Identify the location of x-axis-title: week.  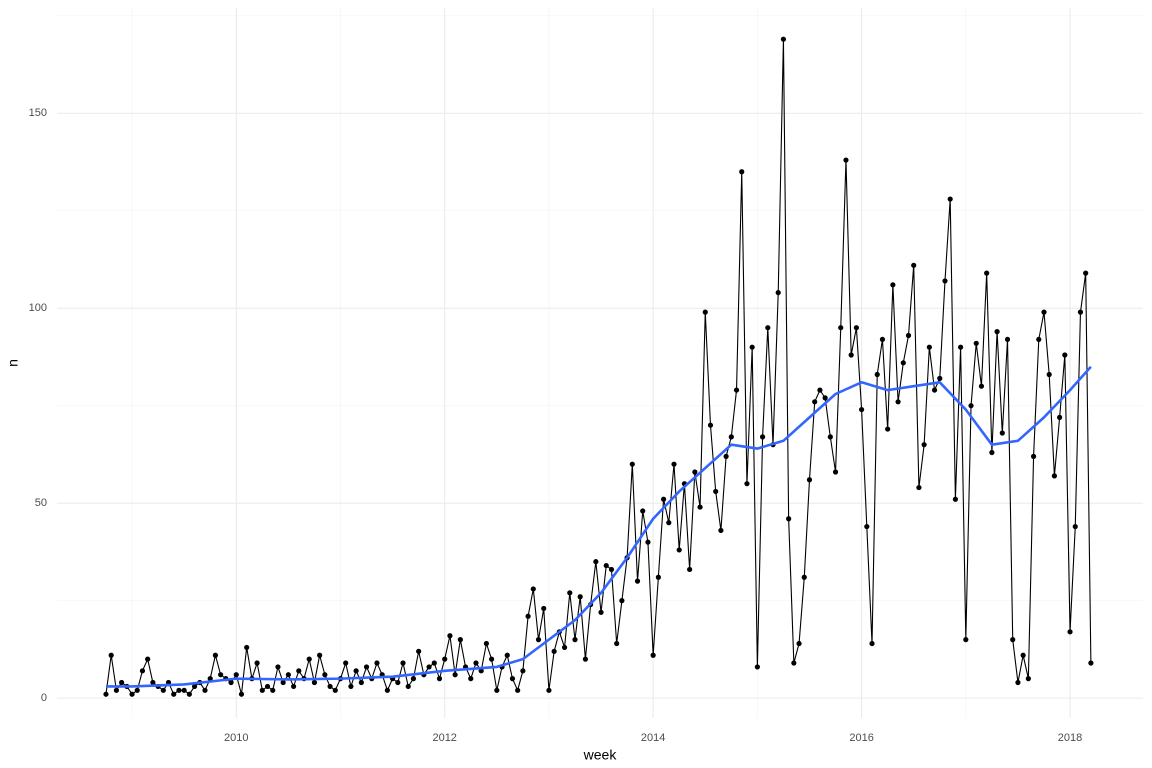
(600, 755).